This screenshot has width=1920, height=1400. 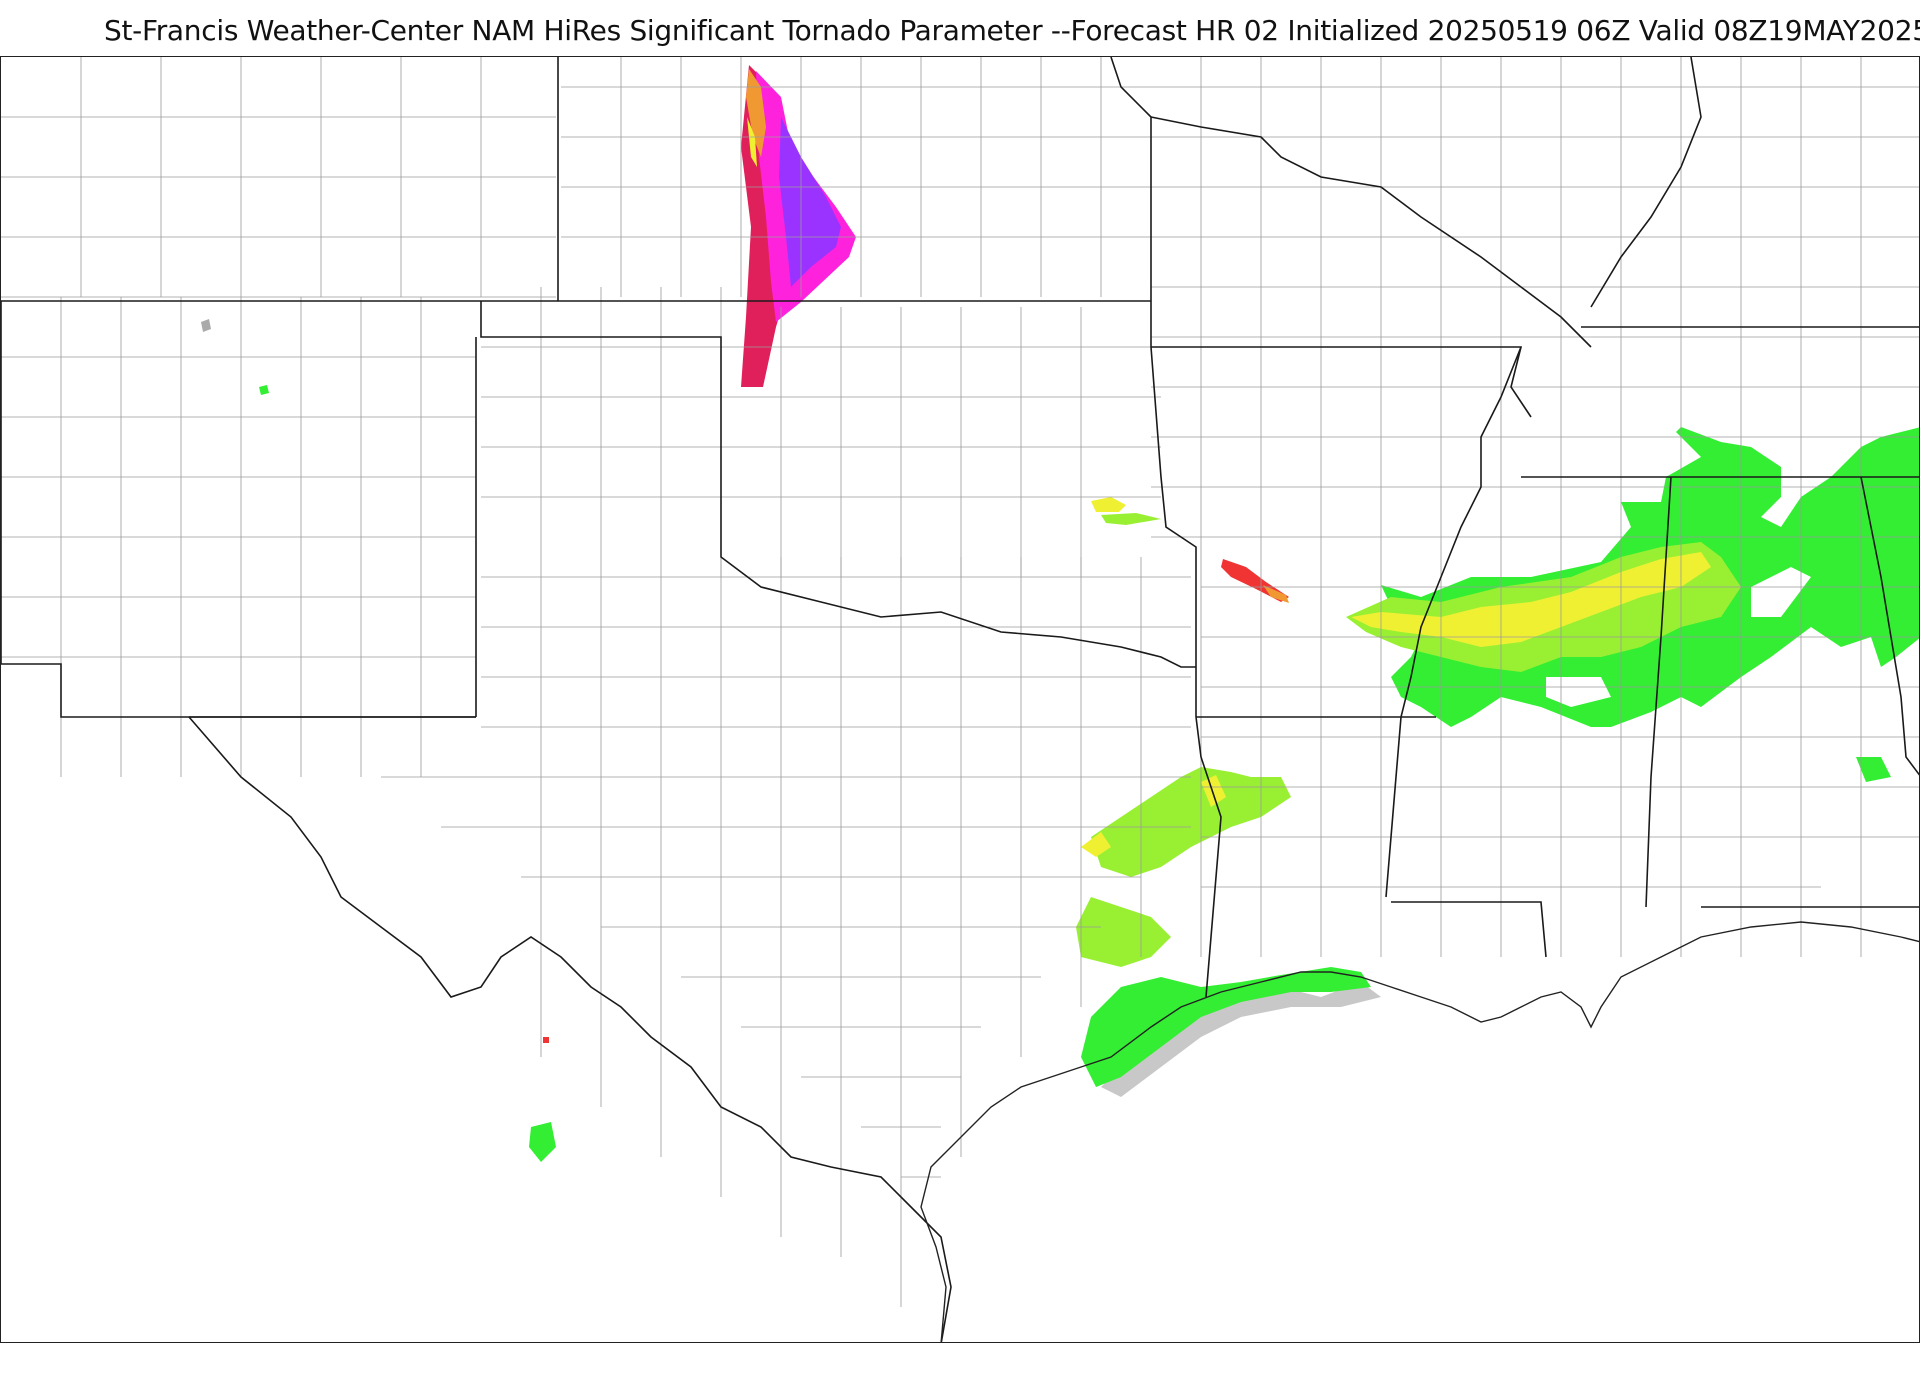 I want to click on stp-region-east-texas-yellow, so click(x=1096, y=844).